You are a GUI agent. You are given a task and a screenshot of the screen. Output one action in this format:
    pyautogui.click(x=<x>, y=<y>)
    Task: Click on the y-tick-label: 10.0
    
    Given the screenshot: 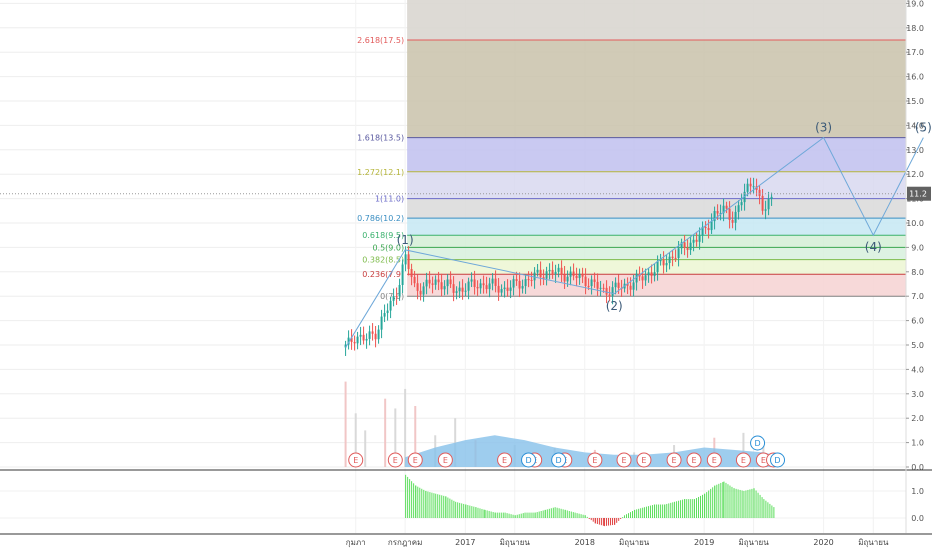 What is the action you would take?
    pyautogui.click(x=915, y=223)
    